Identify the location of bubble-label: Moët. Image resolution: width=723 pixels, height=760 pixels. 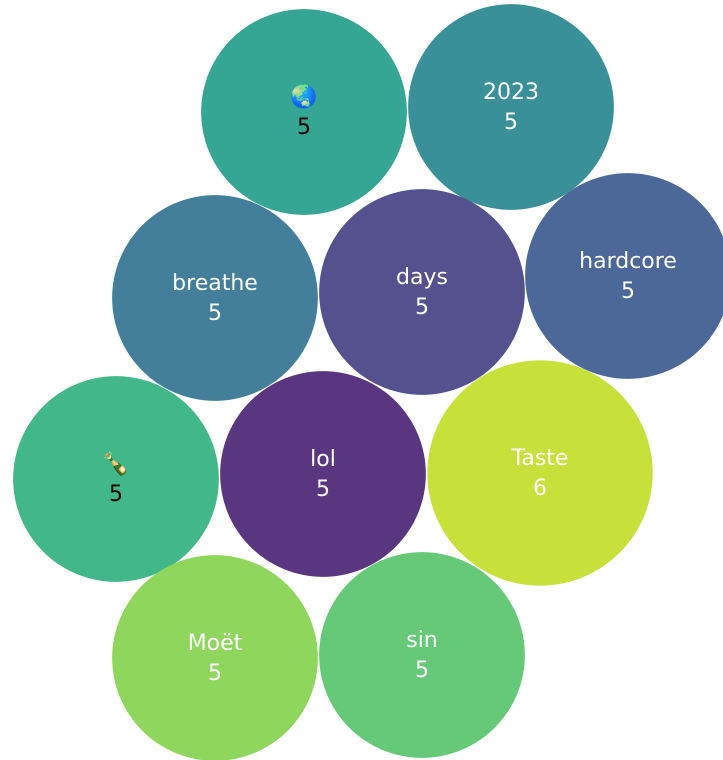
(215, 643).